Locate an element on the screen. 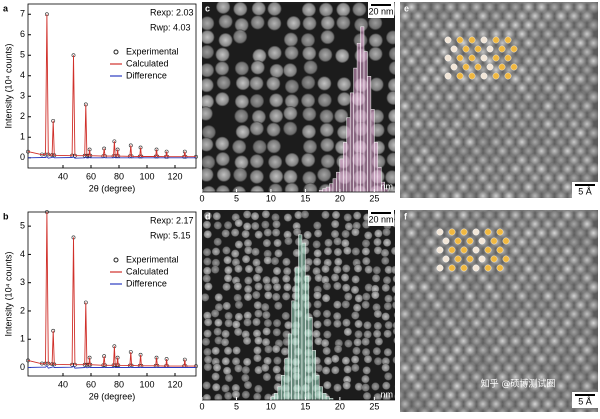 The height and width of the screenshot is (419, 600). x-axis-label: nm is located at coordinates (386, 186).